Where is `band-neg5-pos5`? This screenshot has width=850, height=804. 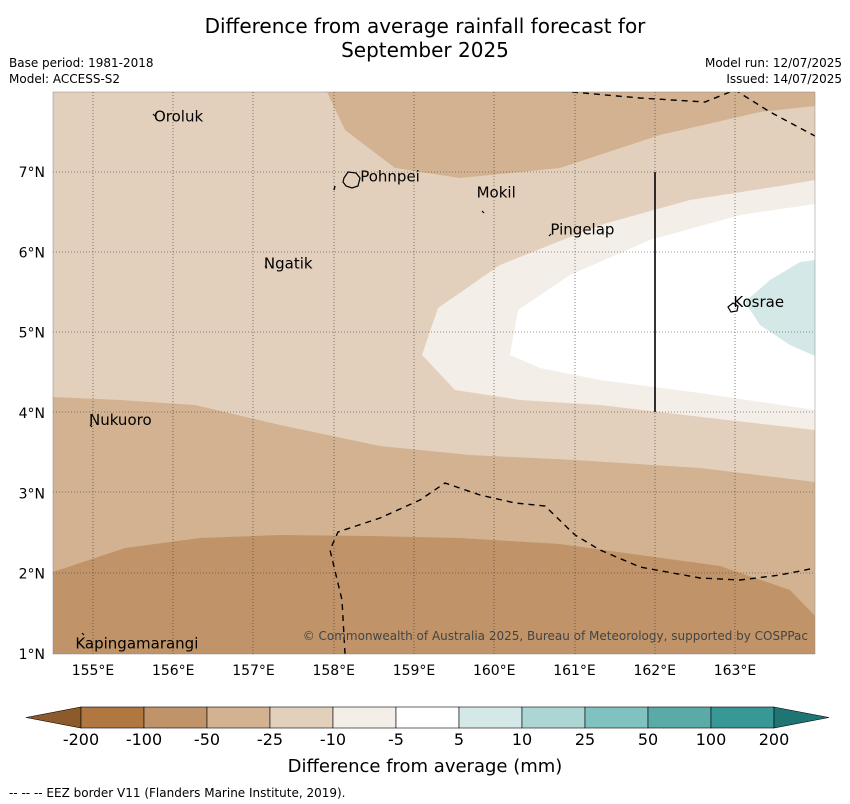
band-neg5-pos5 is located at coordinates (662, 307).